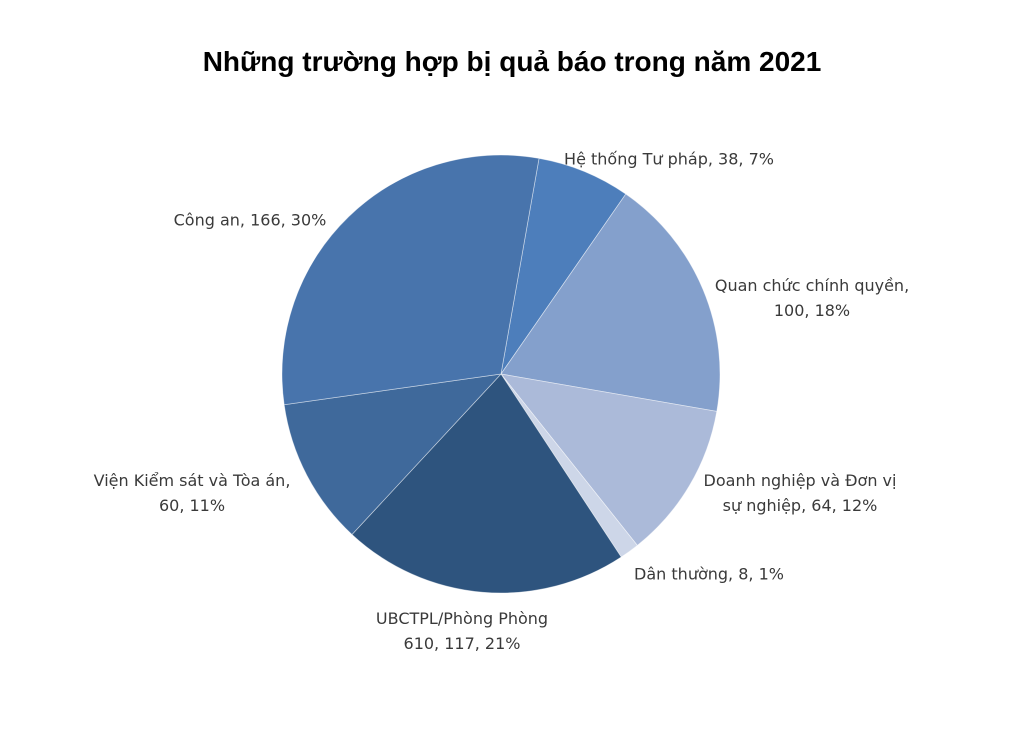 This screenshot has width=1024, height=746. Describe the element at coordinates (812, 285) in the screenshot. I see `slice-label-line: Quan chức chính quyền,` at that location.